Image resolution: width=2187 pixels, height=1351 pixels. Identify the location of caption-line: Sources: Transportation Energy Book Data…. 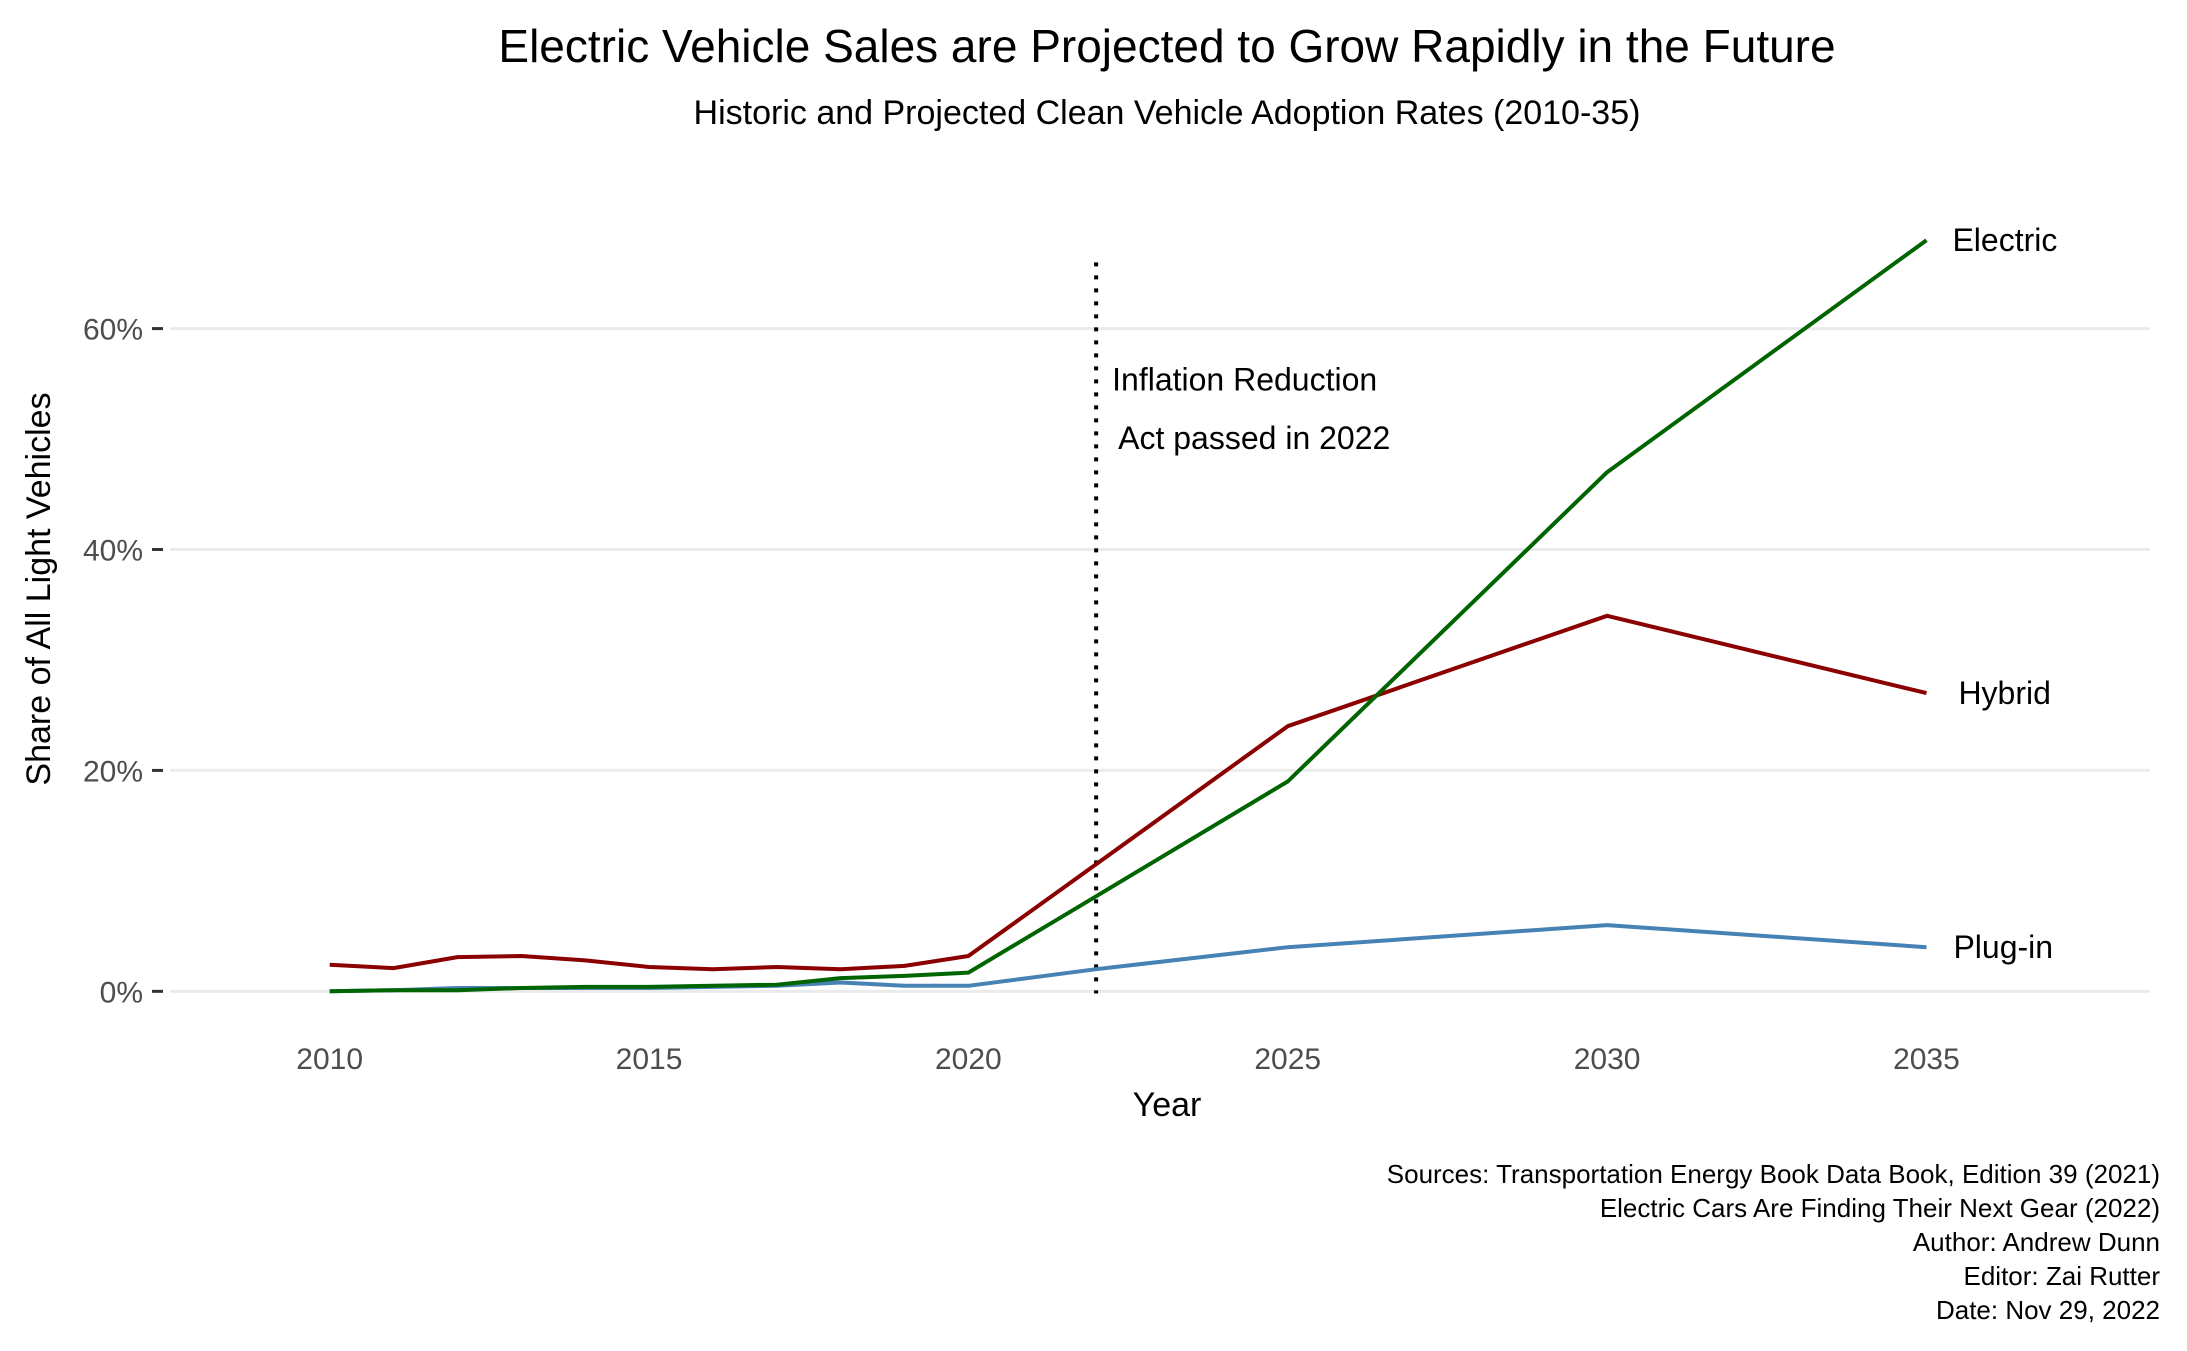
(1773, 1174).